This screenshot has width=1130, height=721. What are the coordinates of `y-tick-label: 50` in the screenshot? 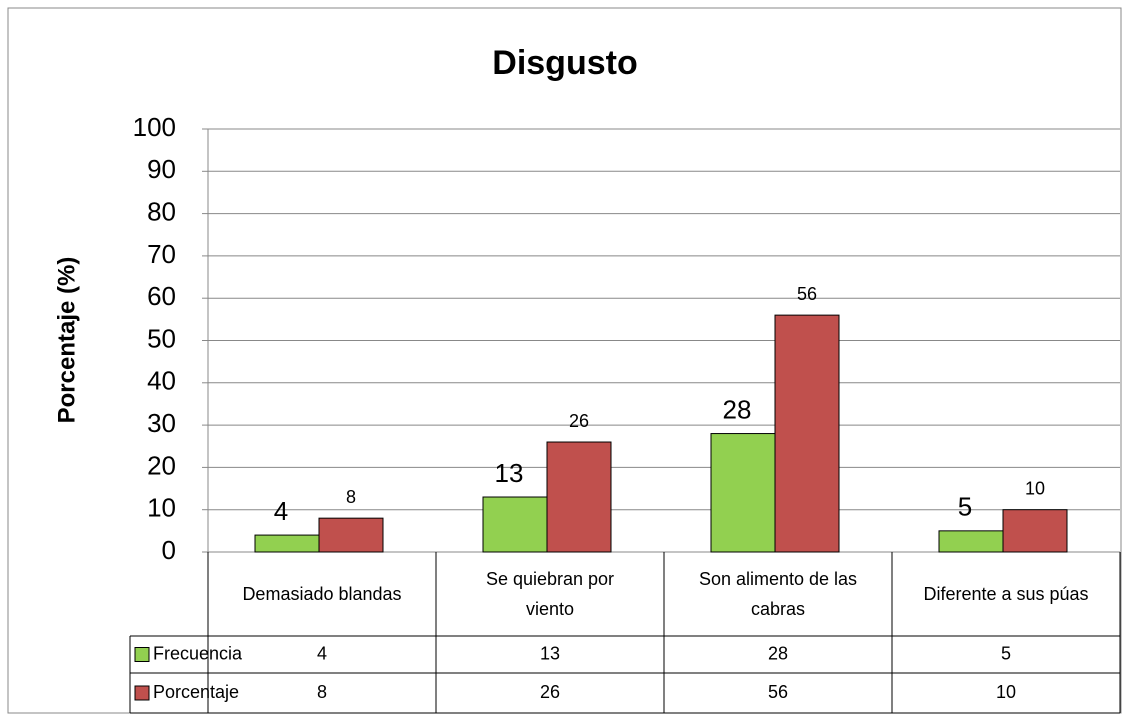 It's located at (161, 338).